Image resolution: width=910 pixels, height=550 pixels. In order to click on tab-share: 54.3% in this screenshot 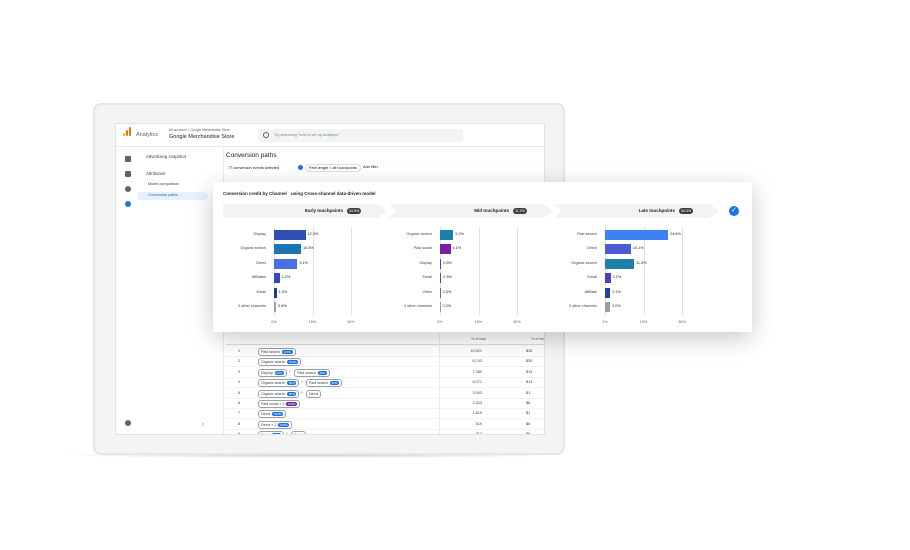, I will do `click(686, 210)`.